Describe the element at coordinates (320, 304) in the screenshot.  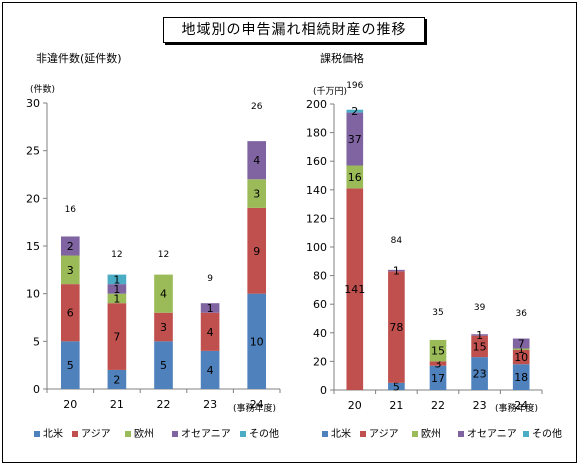
I see `chart2-y-tick-label: 60` at that location.